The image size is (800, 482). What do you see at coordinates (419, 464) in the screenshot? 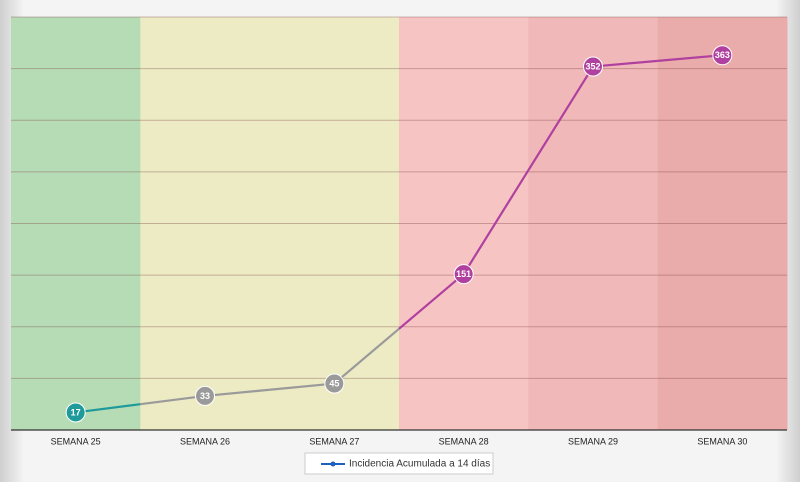
I see `legend-label: Incidencia Acumulada a 14 días` at bounding box center [419, 464].